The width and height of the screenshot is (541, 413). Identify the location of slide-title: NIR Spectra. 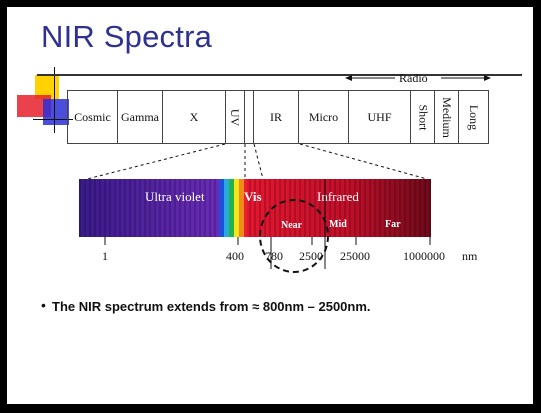
(127, 36).